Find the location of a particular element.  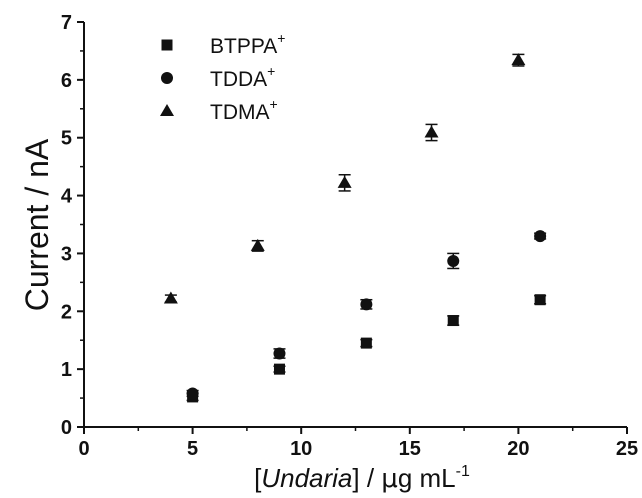

y-tick-label: 5 is located at coordinates (66, 139).